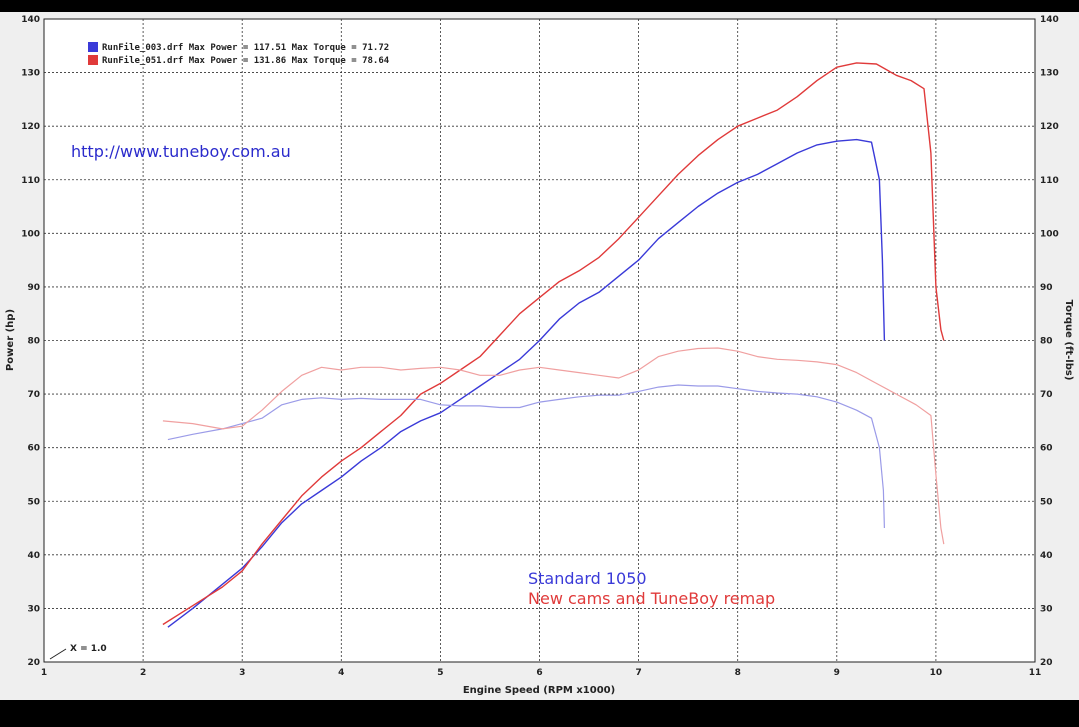 The height and width of the screenshot is (727, 1079). I want to click on annotation-remap: New cams and TuneBoy remap, so click(651, 598).